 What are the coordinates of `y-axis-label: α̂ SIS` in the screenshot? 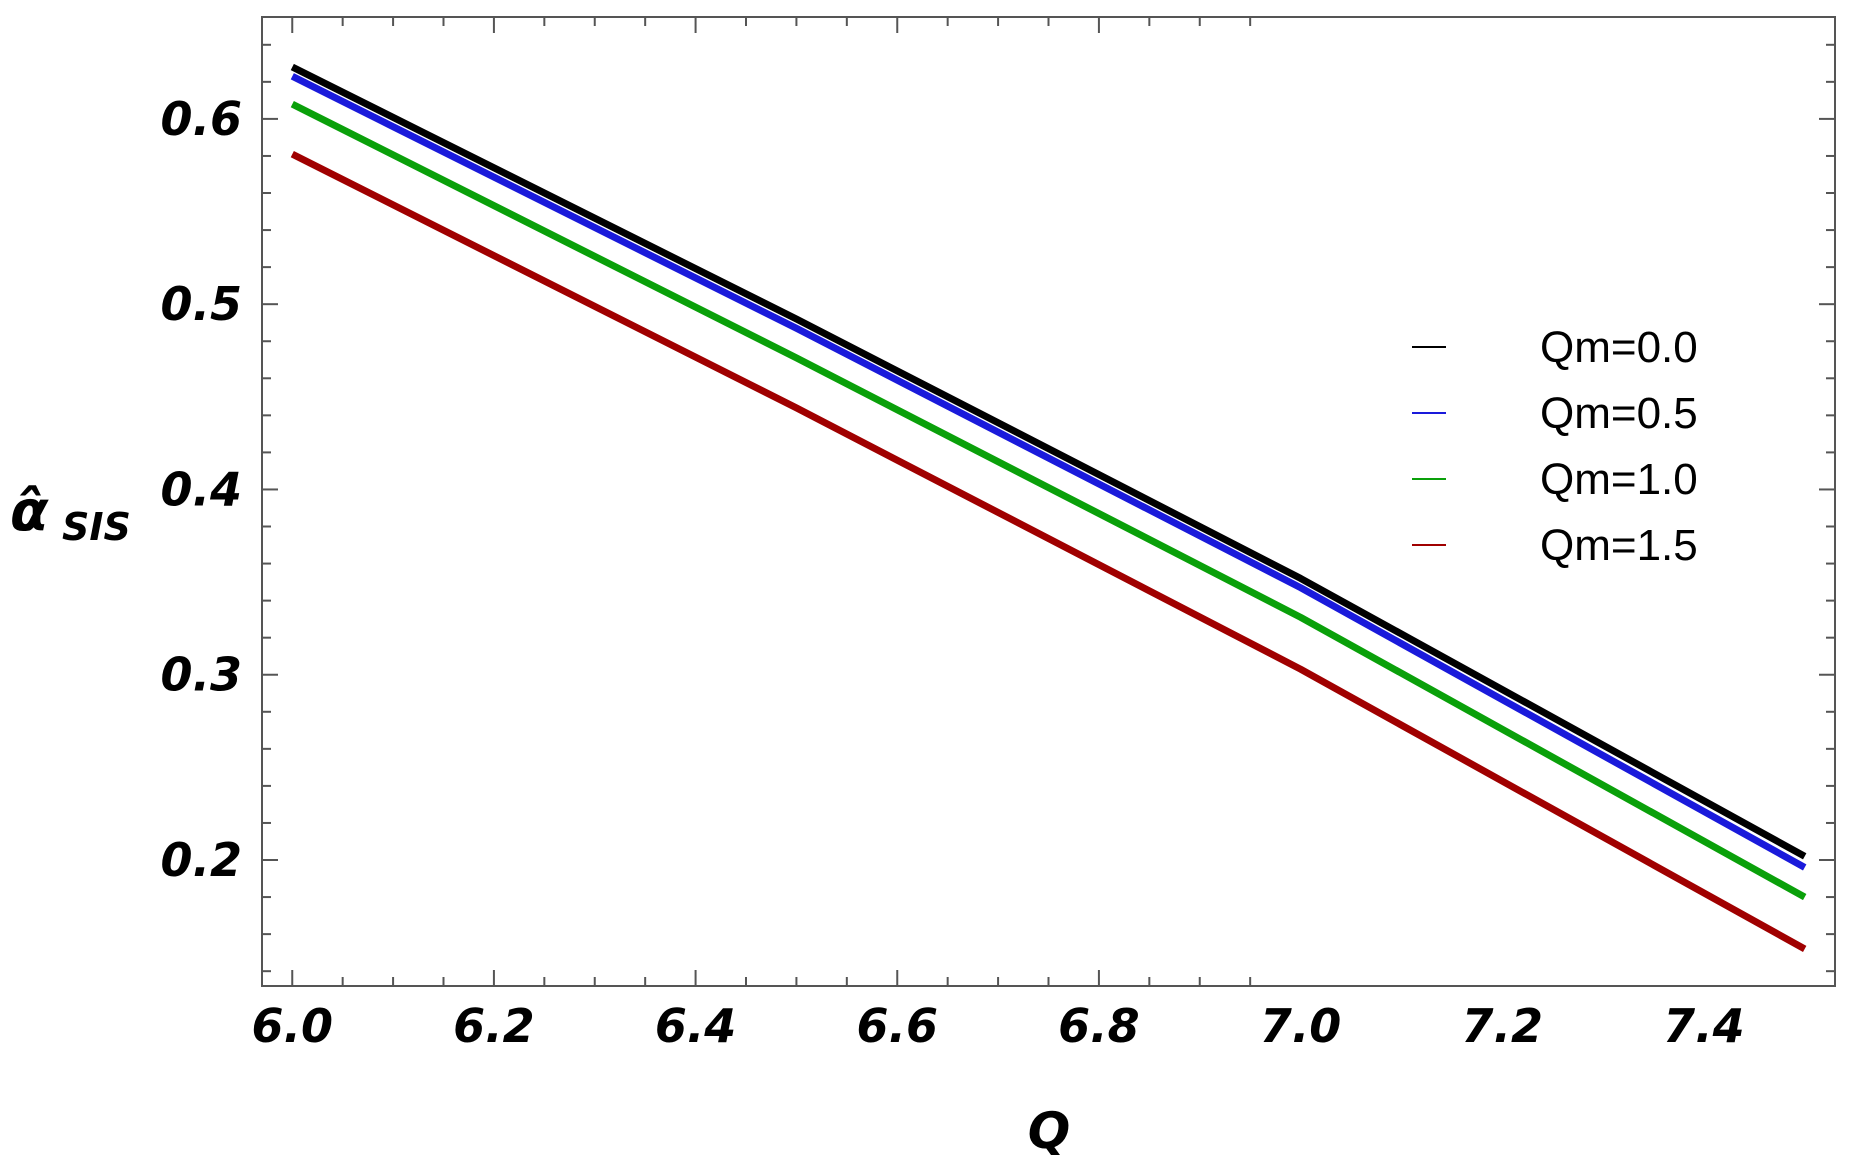 It's located at (70, 514).